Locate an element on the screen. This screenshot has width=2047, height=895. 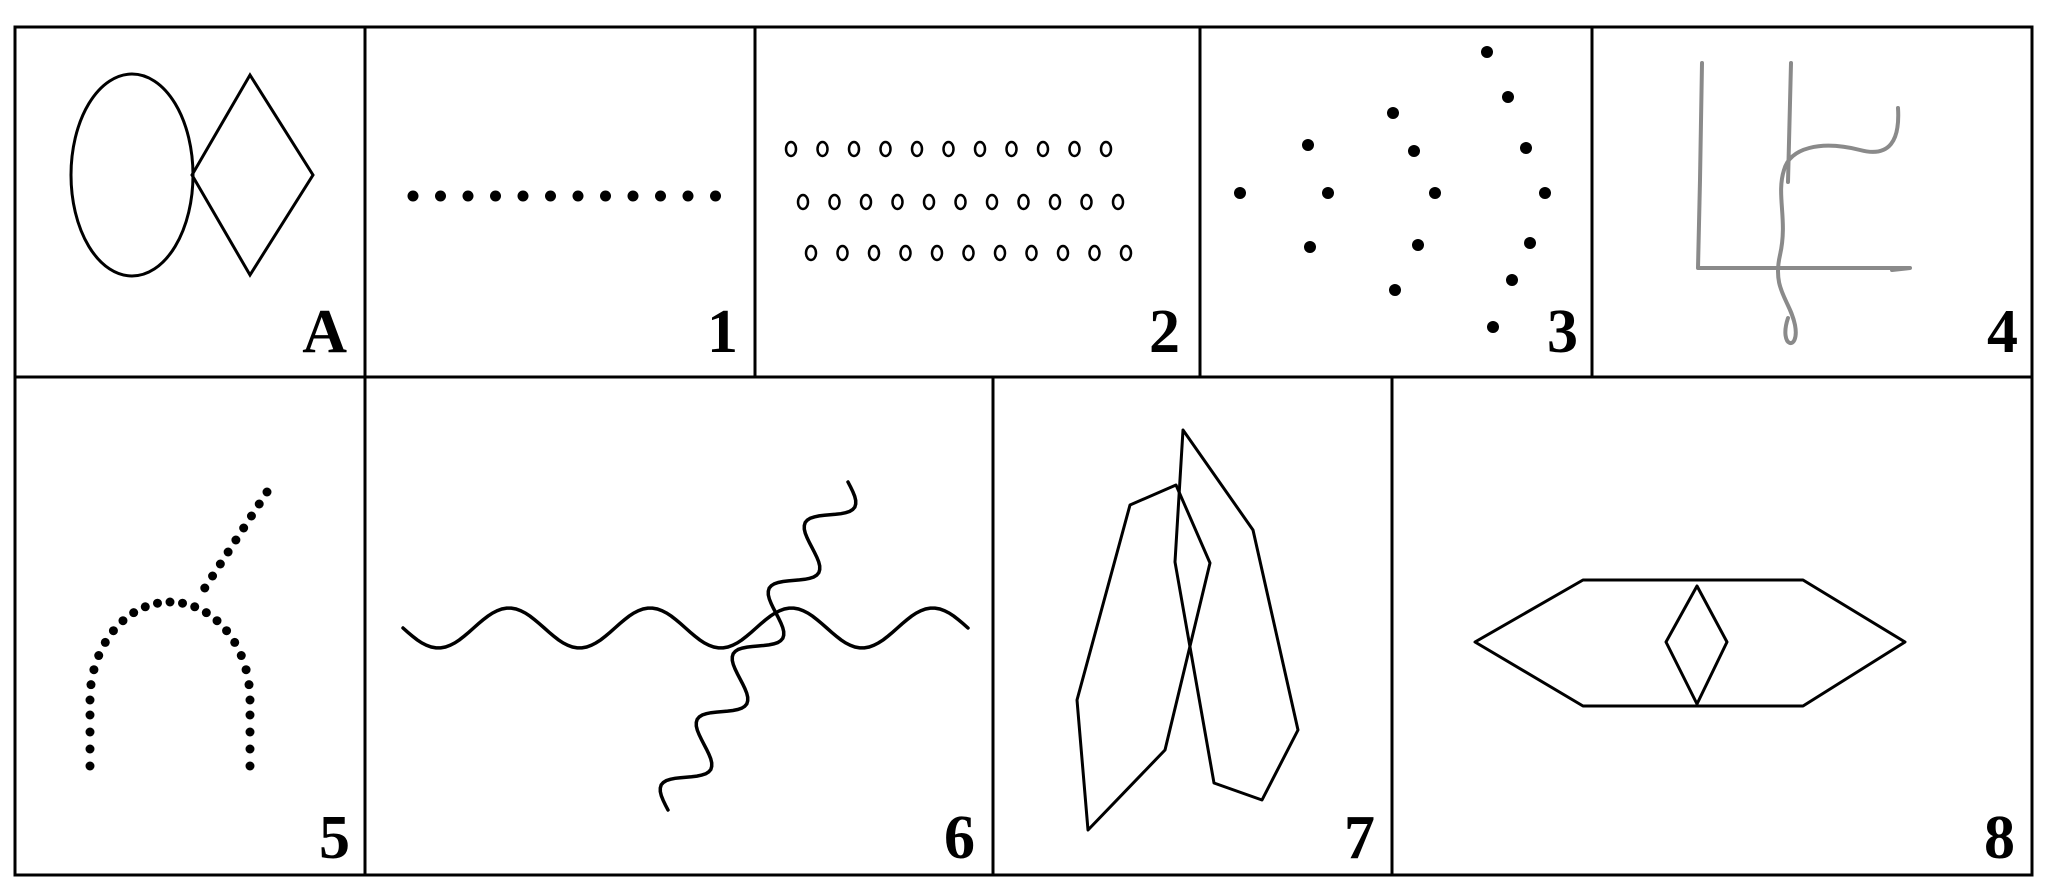
sketch-comb is located at coordinates (1804, 166).